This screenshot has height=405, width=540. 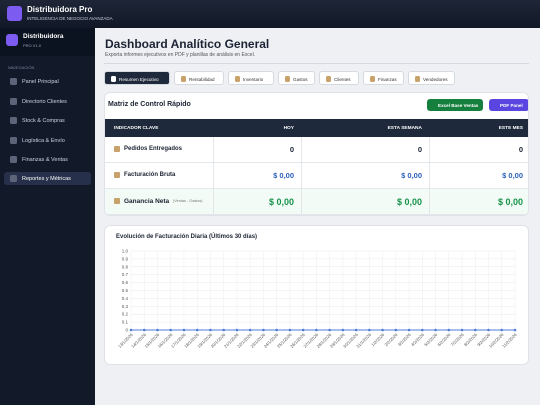 What do you see at coordinates (125, 274) in the screenshot?
I see `y-tick-label: 0.7` at bounding box center [125, 274].